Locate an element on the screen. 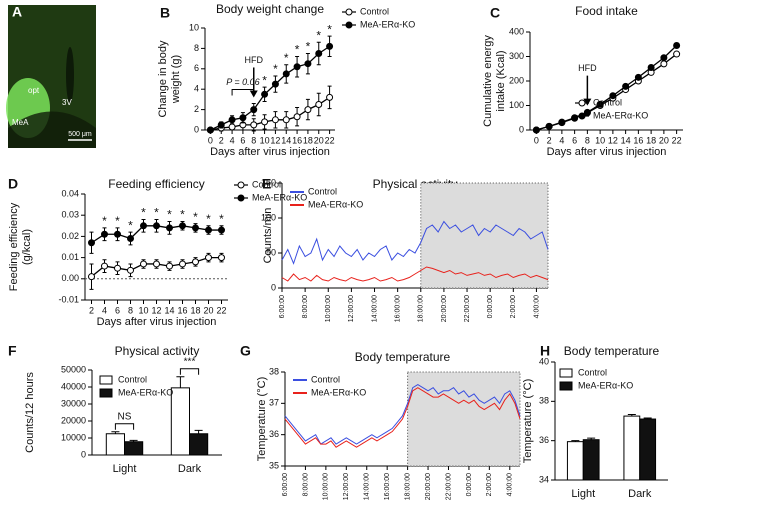  error-bar is located at coordinates (115, 432).